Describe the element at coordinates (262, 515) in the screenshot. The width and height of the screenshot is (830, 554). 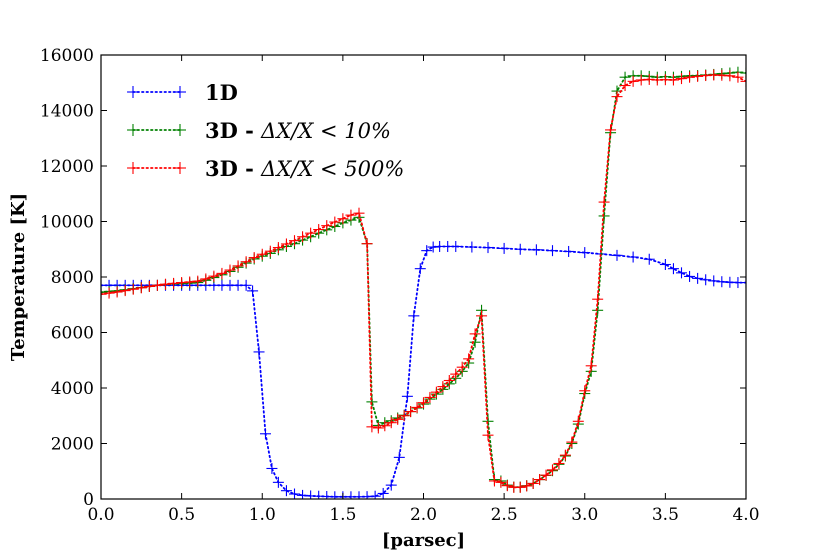
I see `x-tick-label: 1.0` at that location.